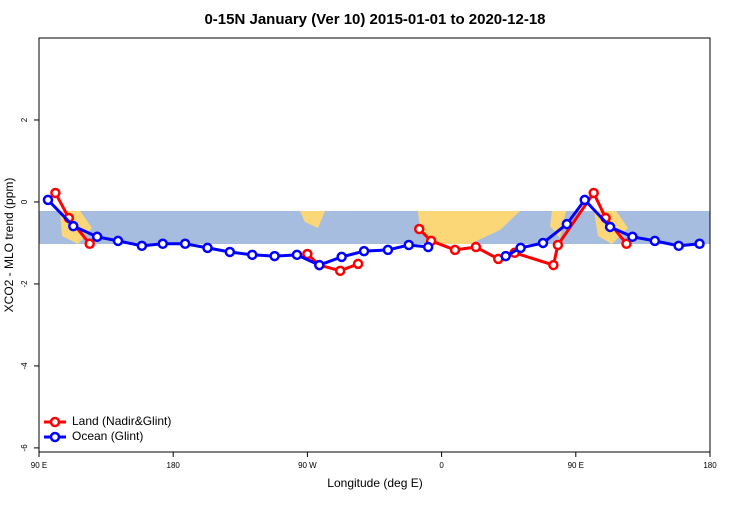 The image size is (750, 505). What do you see at coordinates (374, 483) in the screenshot?
I see `x-axis-label: Longitude (deg E)` at bounding box center [374, 483].